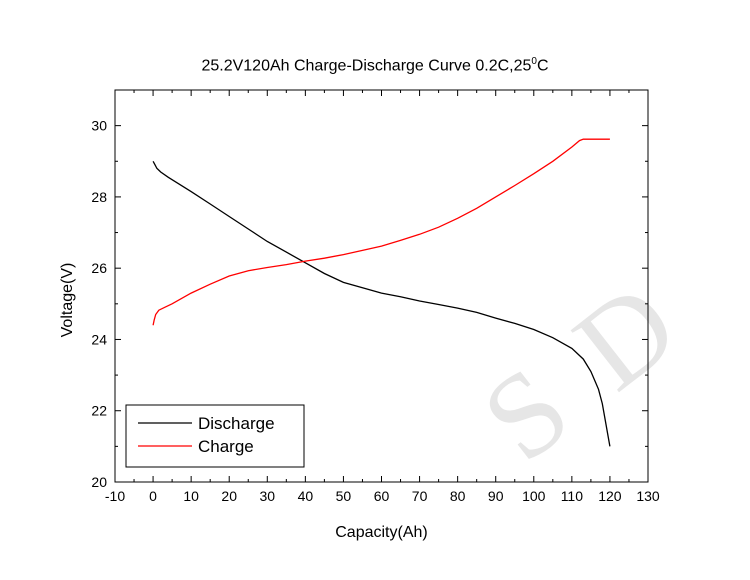 The height and width of the screenshot is (580, 750). Describe the element at coordinates (226, 446) in the screenshot. I see `legend-label-charge: Charge` at that location.